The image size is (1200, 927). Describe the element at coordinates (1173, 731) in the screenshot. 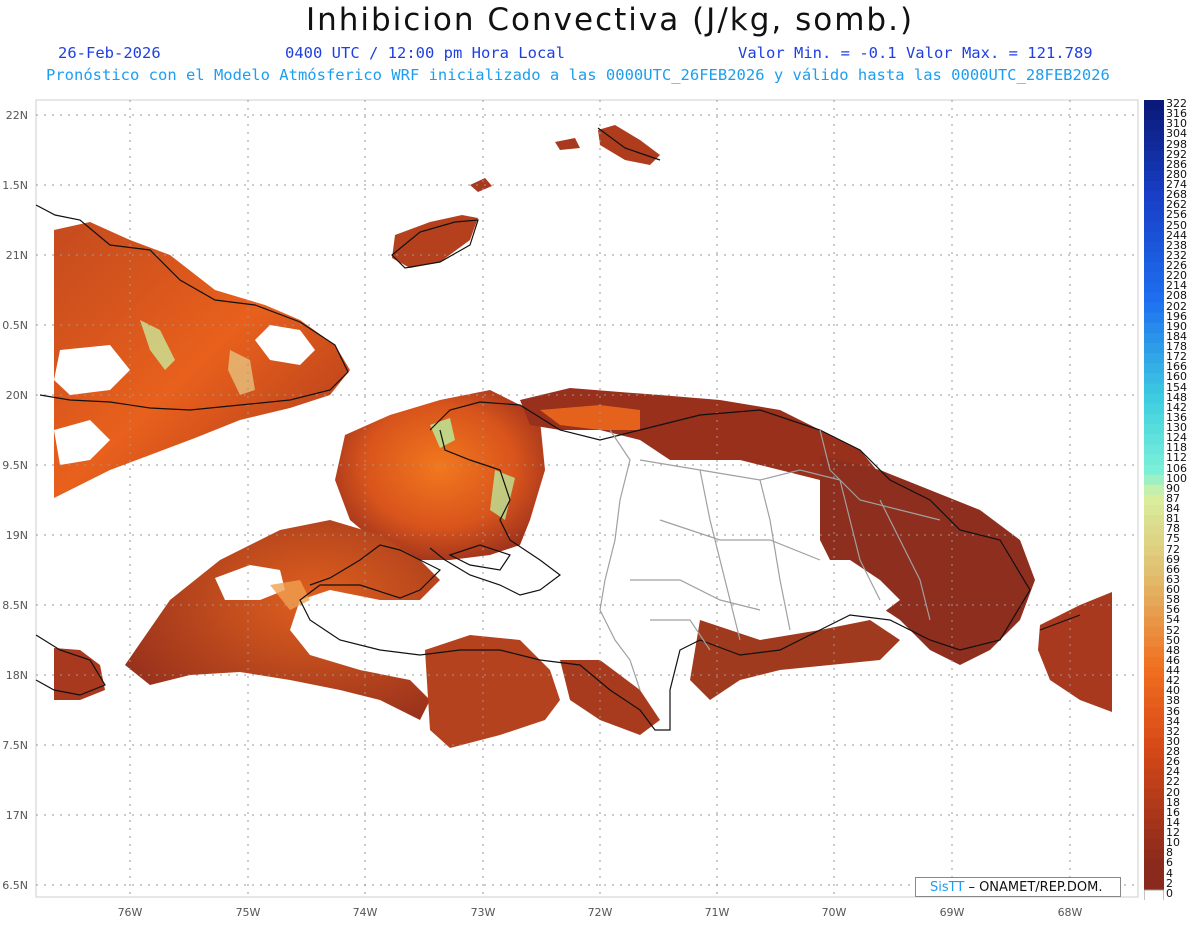

I see `colorbar-label: 32` at that location.